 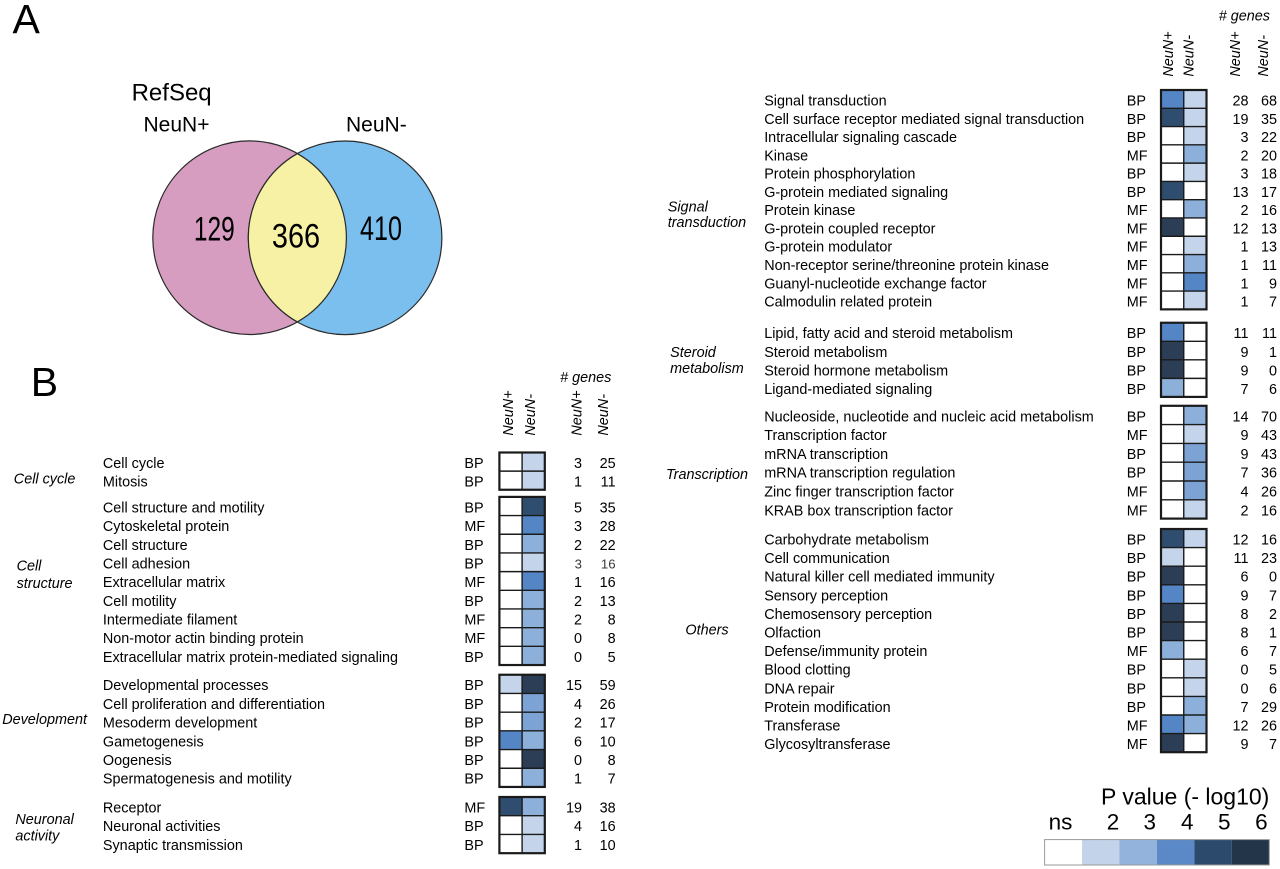 What do you see at coordinates (859, 474) in the screenshot?
I see `svg-text: mRNA transcription regulation` at bounding box center [859, 474].